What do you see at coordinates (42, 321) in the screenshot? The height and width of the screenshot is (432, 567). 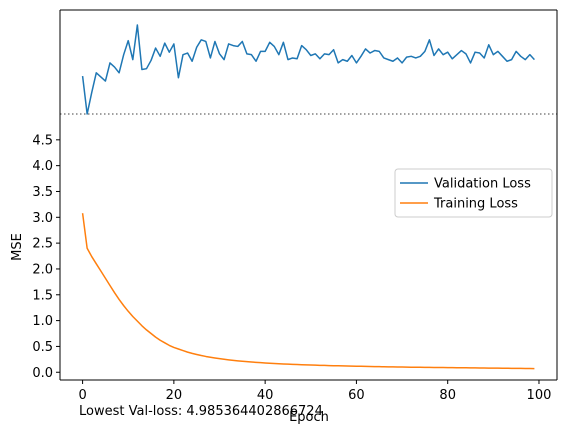 I see `y-tick-label: 1.0` at bounding box center [42, 321].